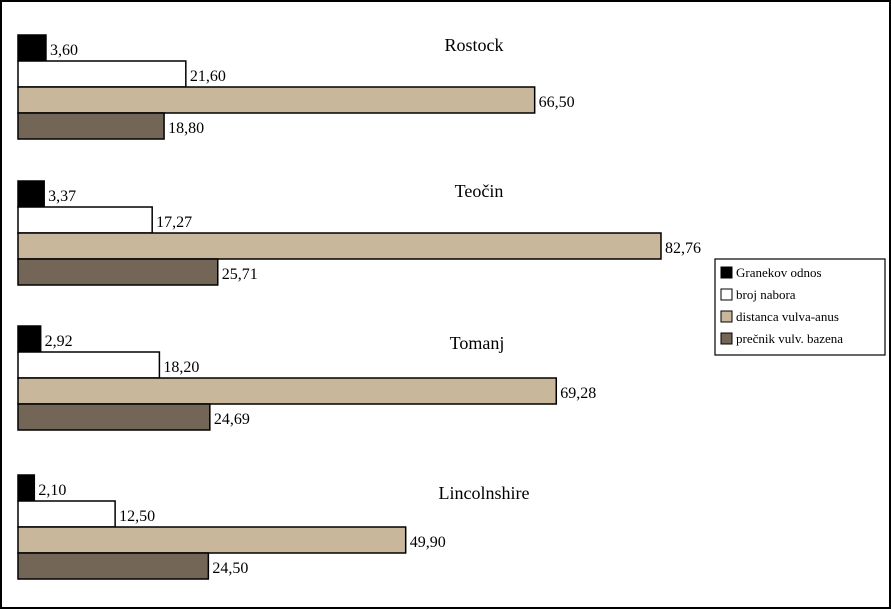  I want to click on bar-group: 3,37 17,27 82,76 25,71 Teočin, so click(359, 233).